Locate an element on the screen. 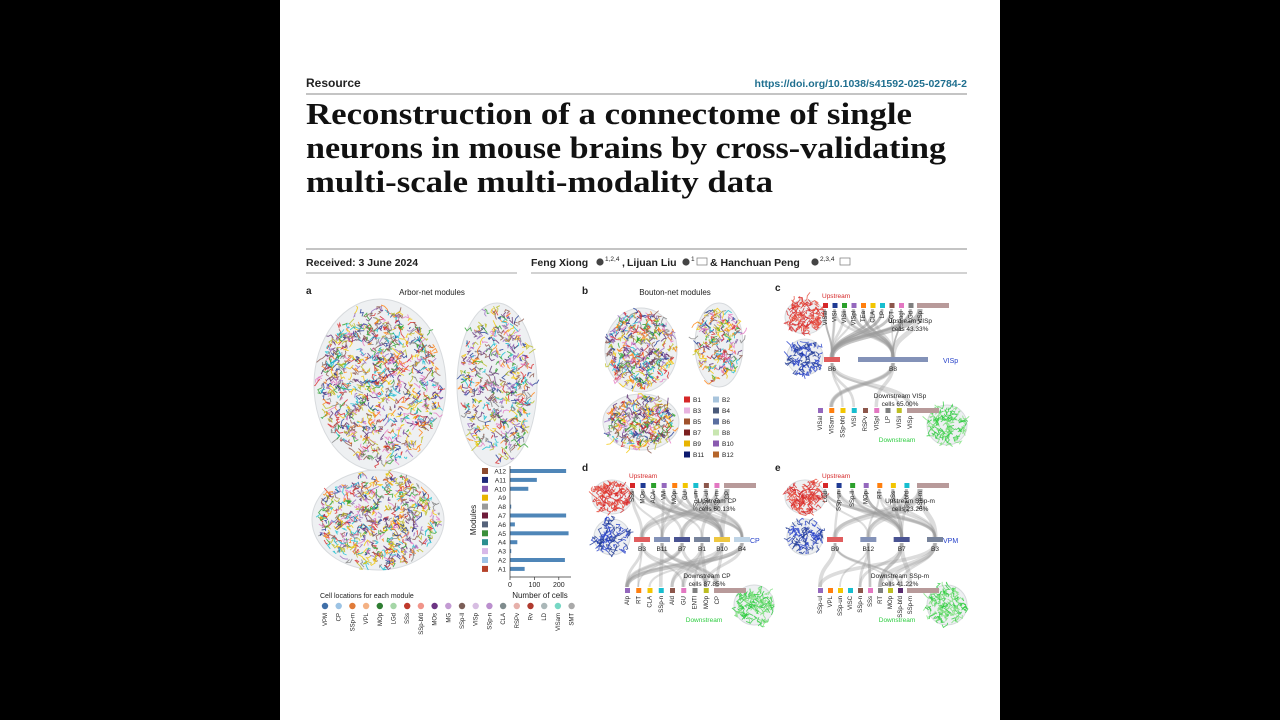 The width and height of the screenshot is (1280, 720). module-label: A6 is located at coordinates (502, 525).